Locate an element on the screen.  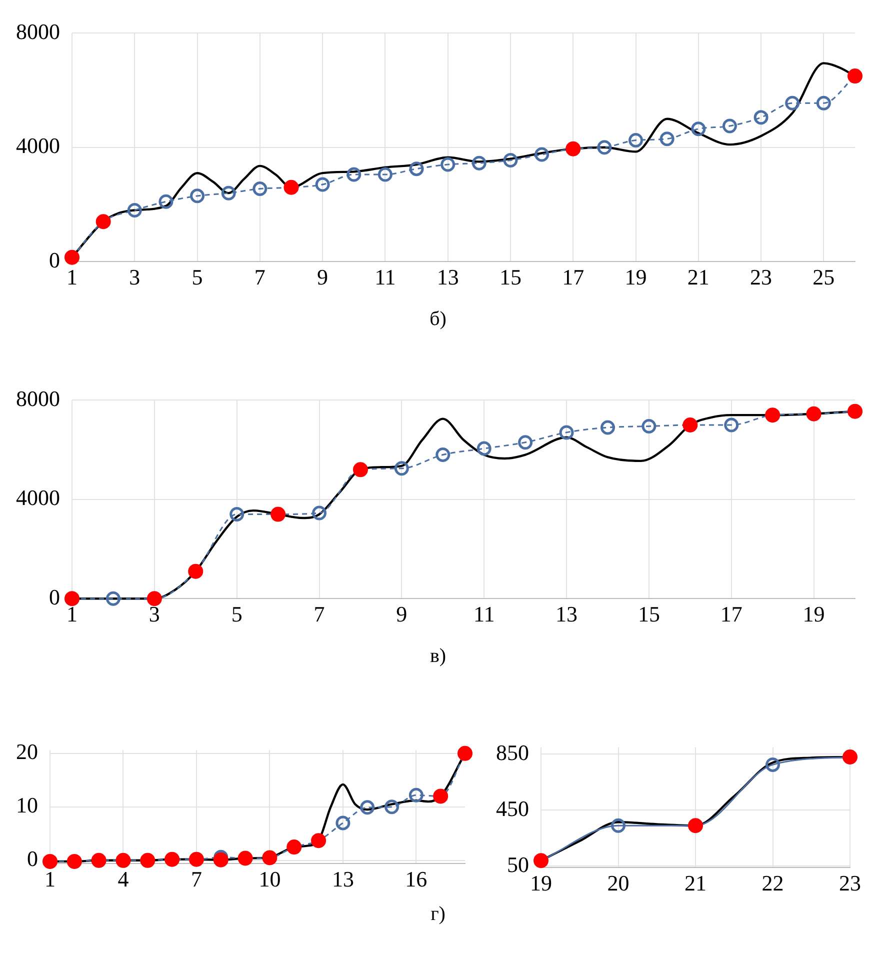
text: в) is located at coordinates (438, 656).